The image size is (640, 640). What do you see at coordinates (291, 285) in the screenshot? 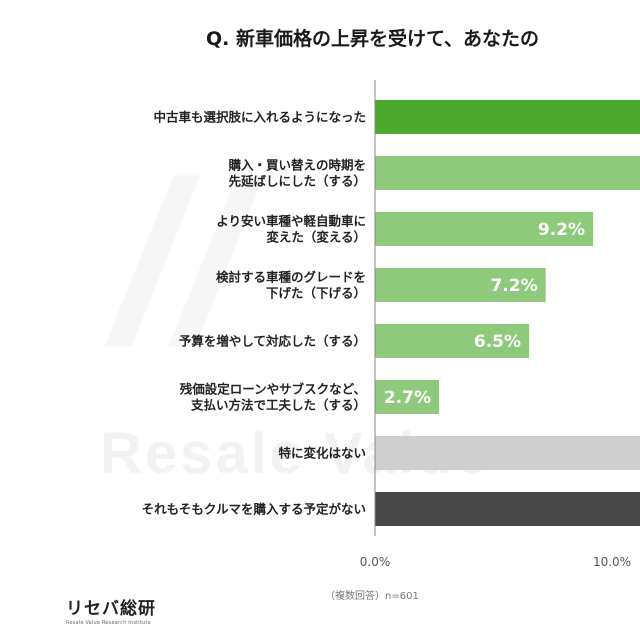
I see `category-label-3: 検討する車種のグレードを下げた（下げる）` at bounding box center [291, 285].